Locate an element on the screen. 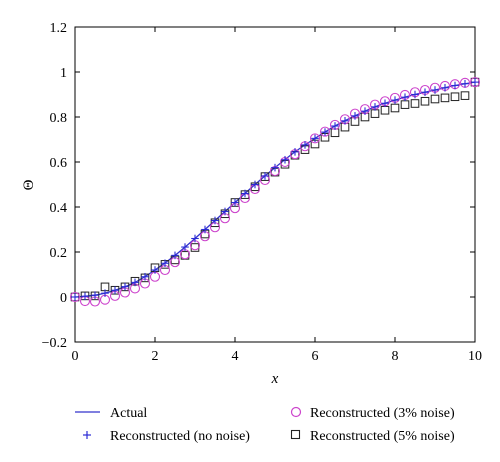  y-tick-label: −0.2 is located at coordinates (54, 343).